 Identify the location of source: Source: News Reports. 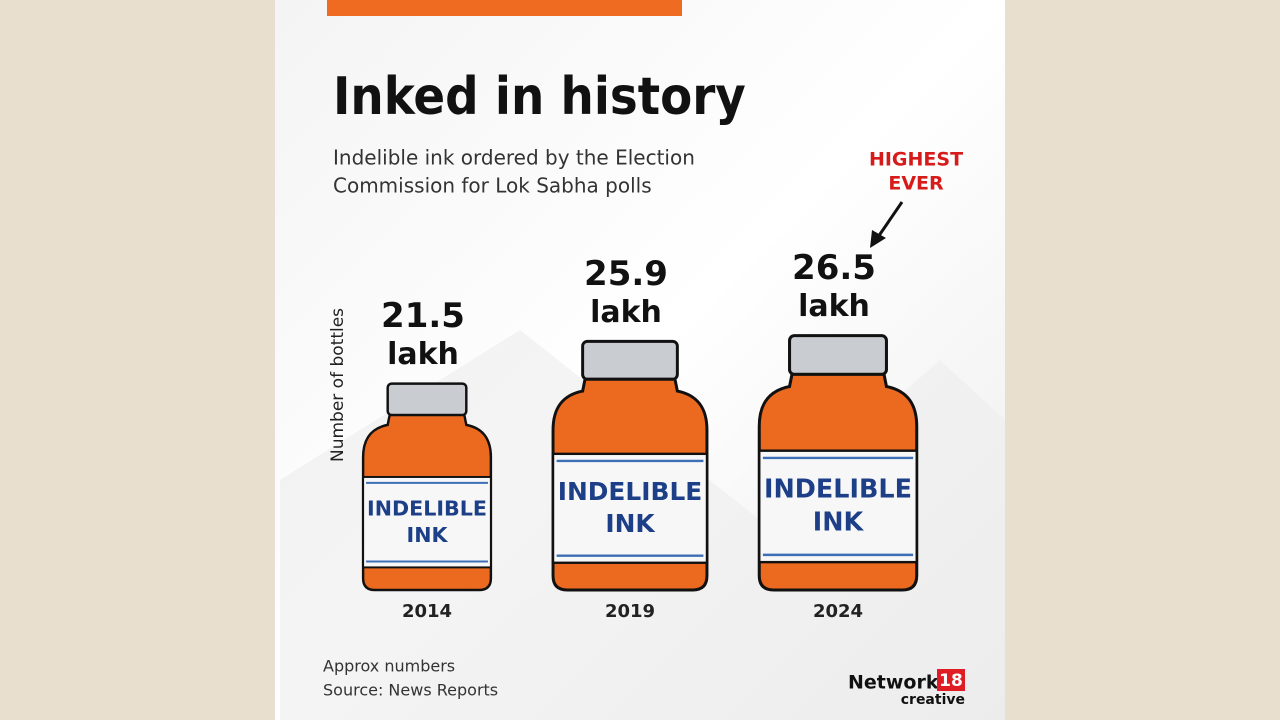
(410, 690).